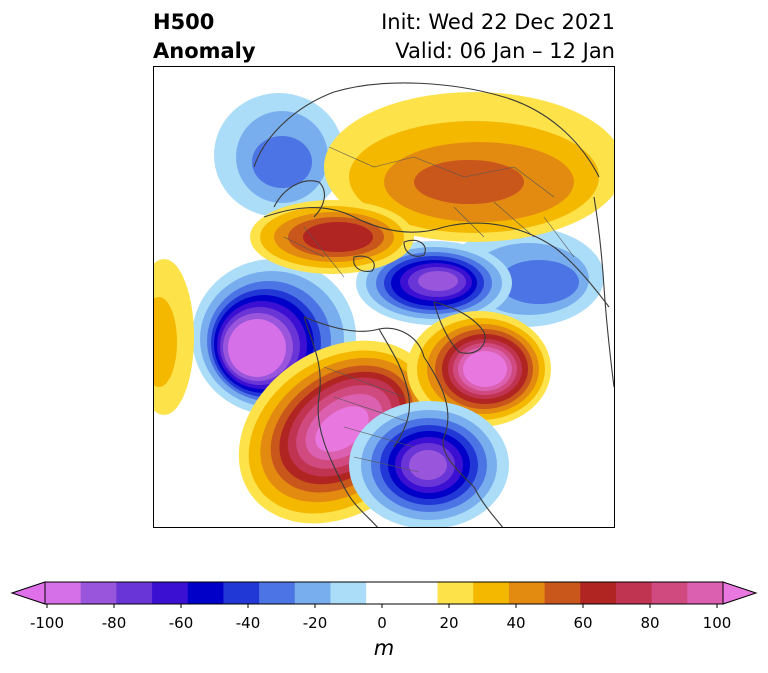  What do you see at coordinates (204, 51) in the screenshot?
I see `title-anomaly: Anomaly` at bounding box center [204, 51].